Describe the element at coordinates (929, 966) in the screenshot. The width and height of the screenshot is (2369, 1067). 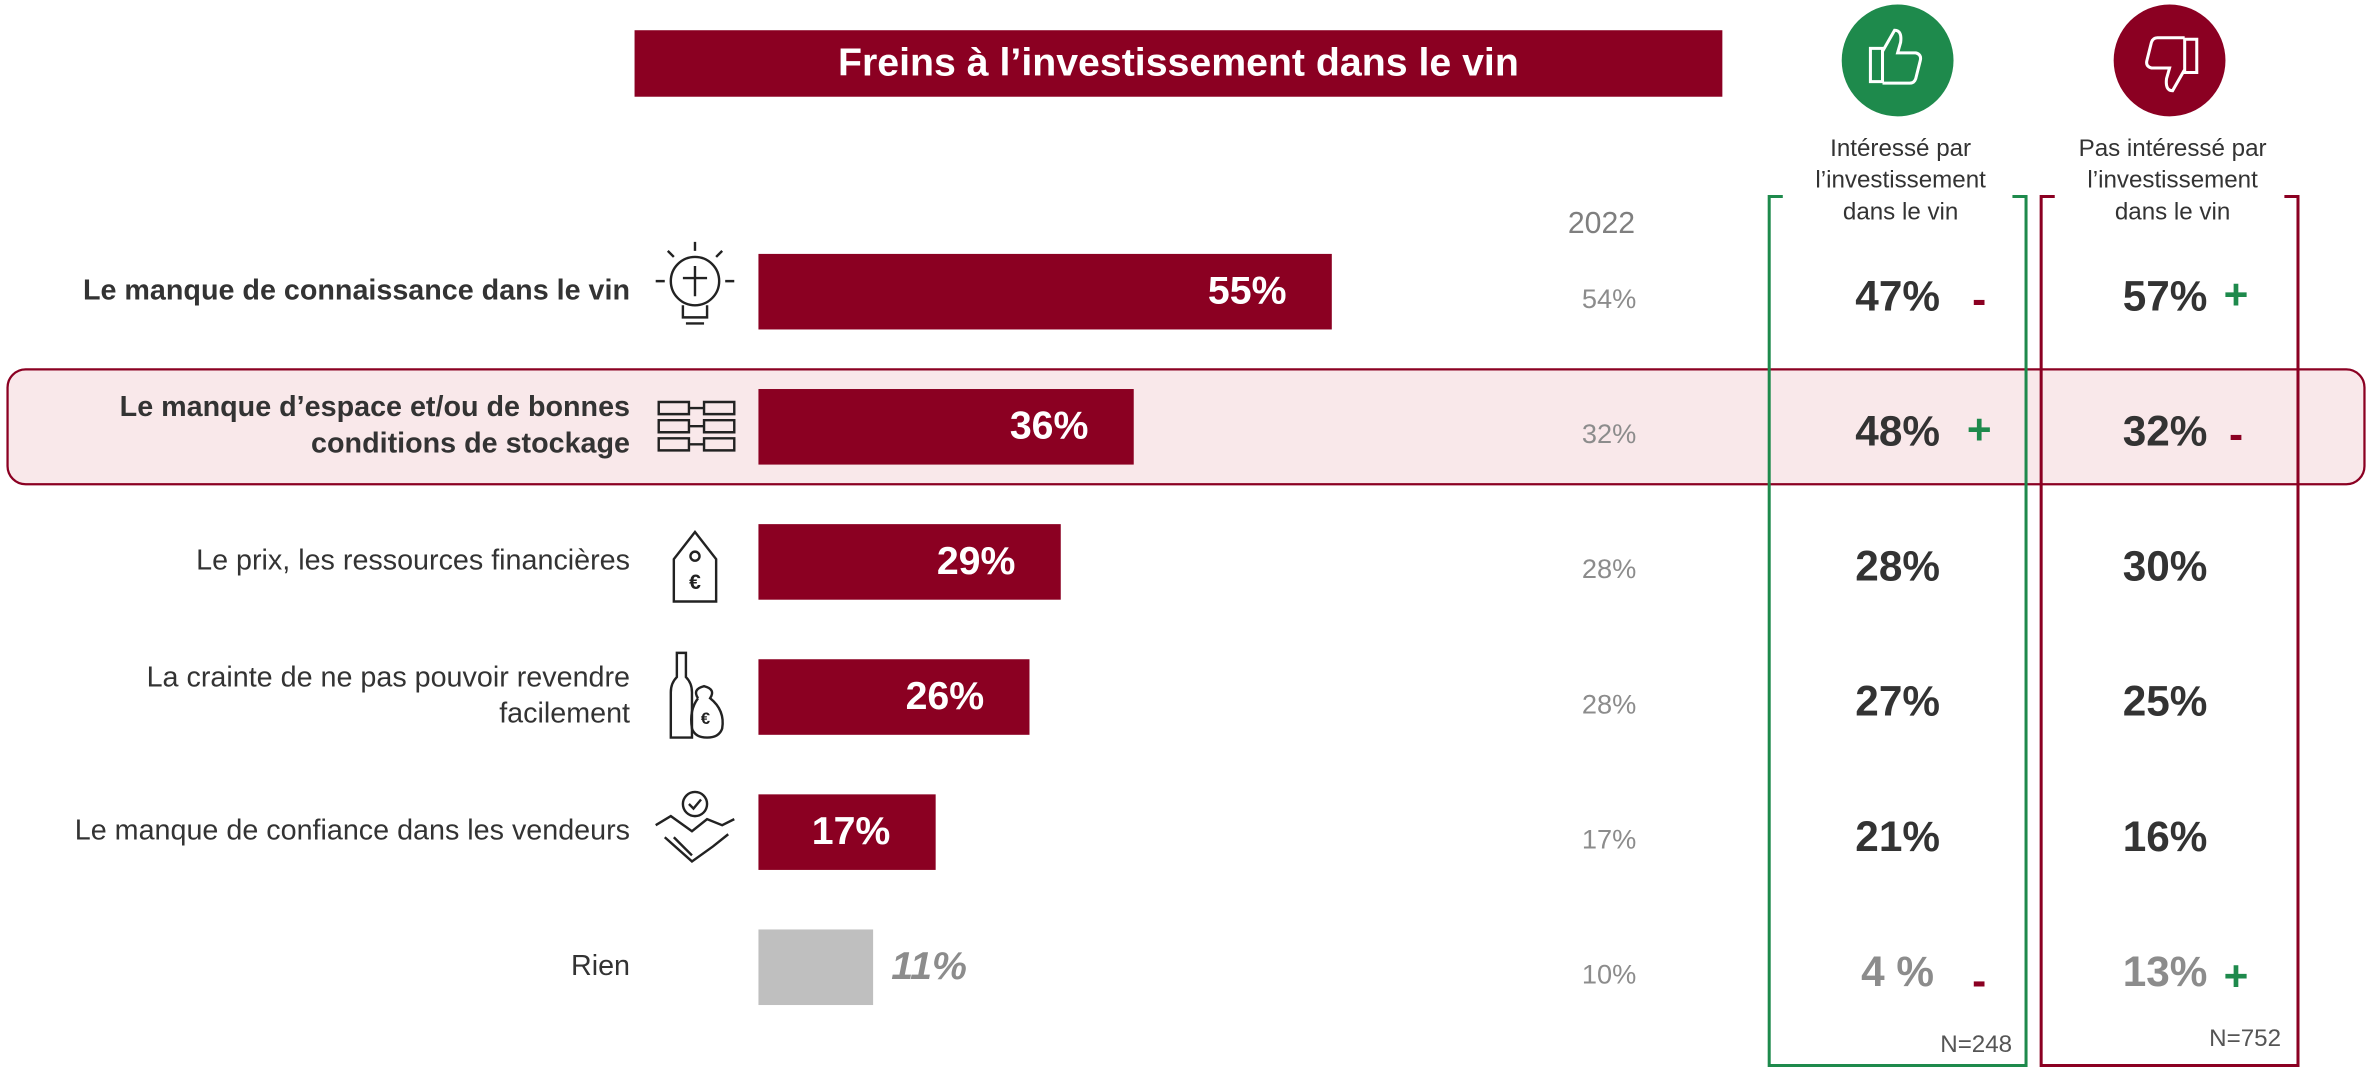
I see `value-label: 11%` at that location.